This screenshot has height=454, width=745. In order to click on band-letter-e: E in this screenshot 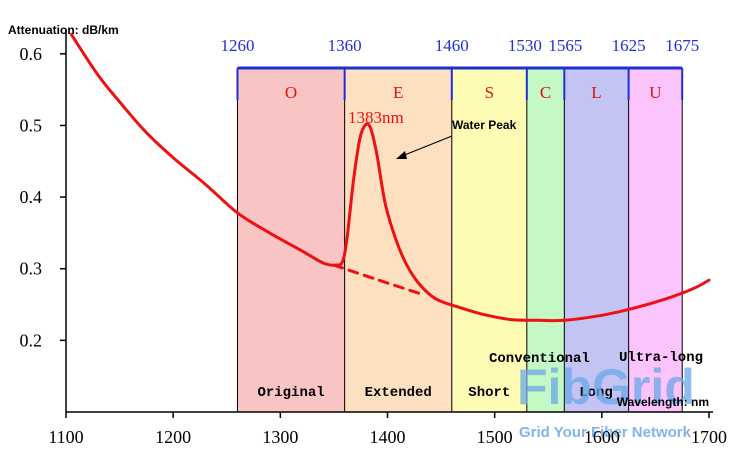, I will do `click(398, 92)`.